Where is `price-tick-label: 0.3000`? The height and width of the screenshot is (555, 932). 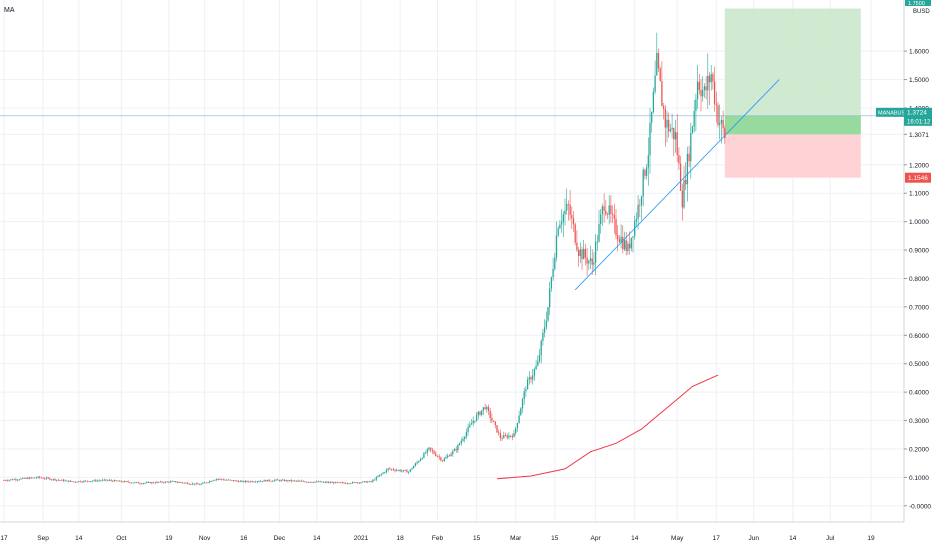 price-tick-label: 0.3000 is located at coordinates (919, 421).